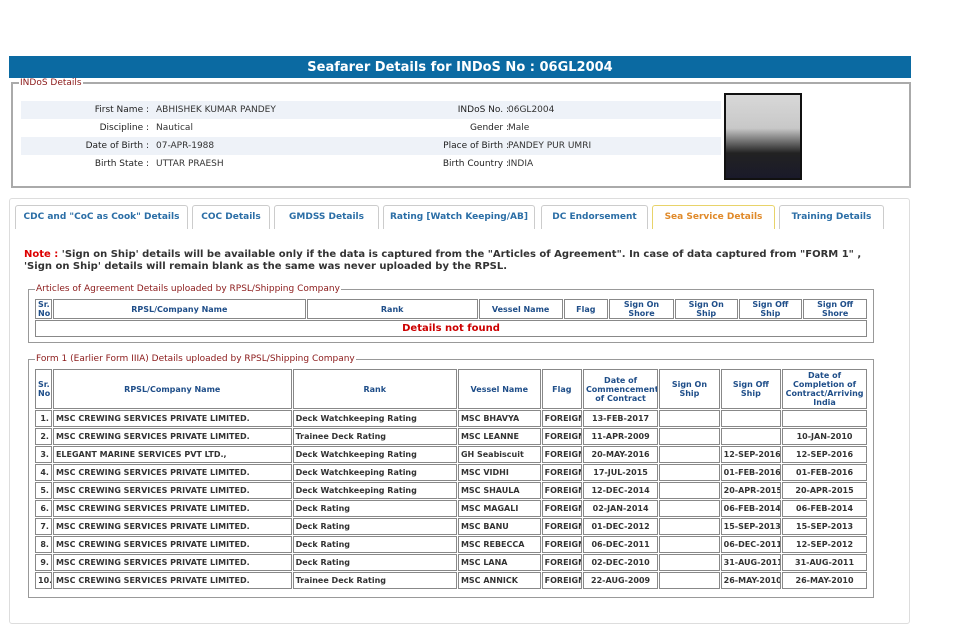  Describe the element at coordinates (43, 309) in the screenshot. I see `column-header: Sr. No.` at that location.